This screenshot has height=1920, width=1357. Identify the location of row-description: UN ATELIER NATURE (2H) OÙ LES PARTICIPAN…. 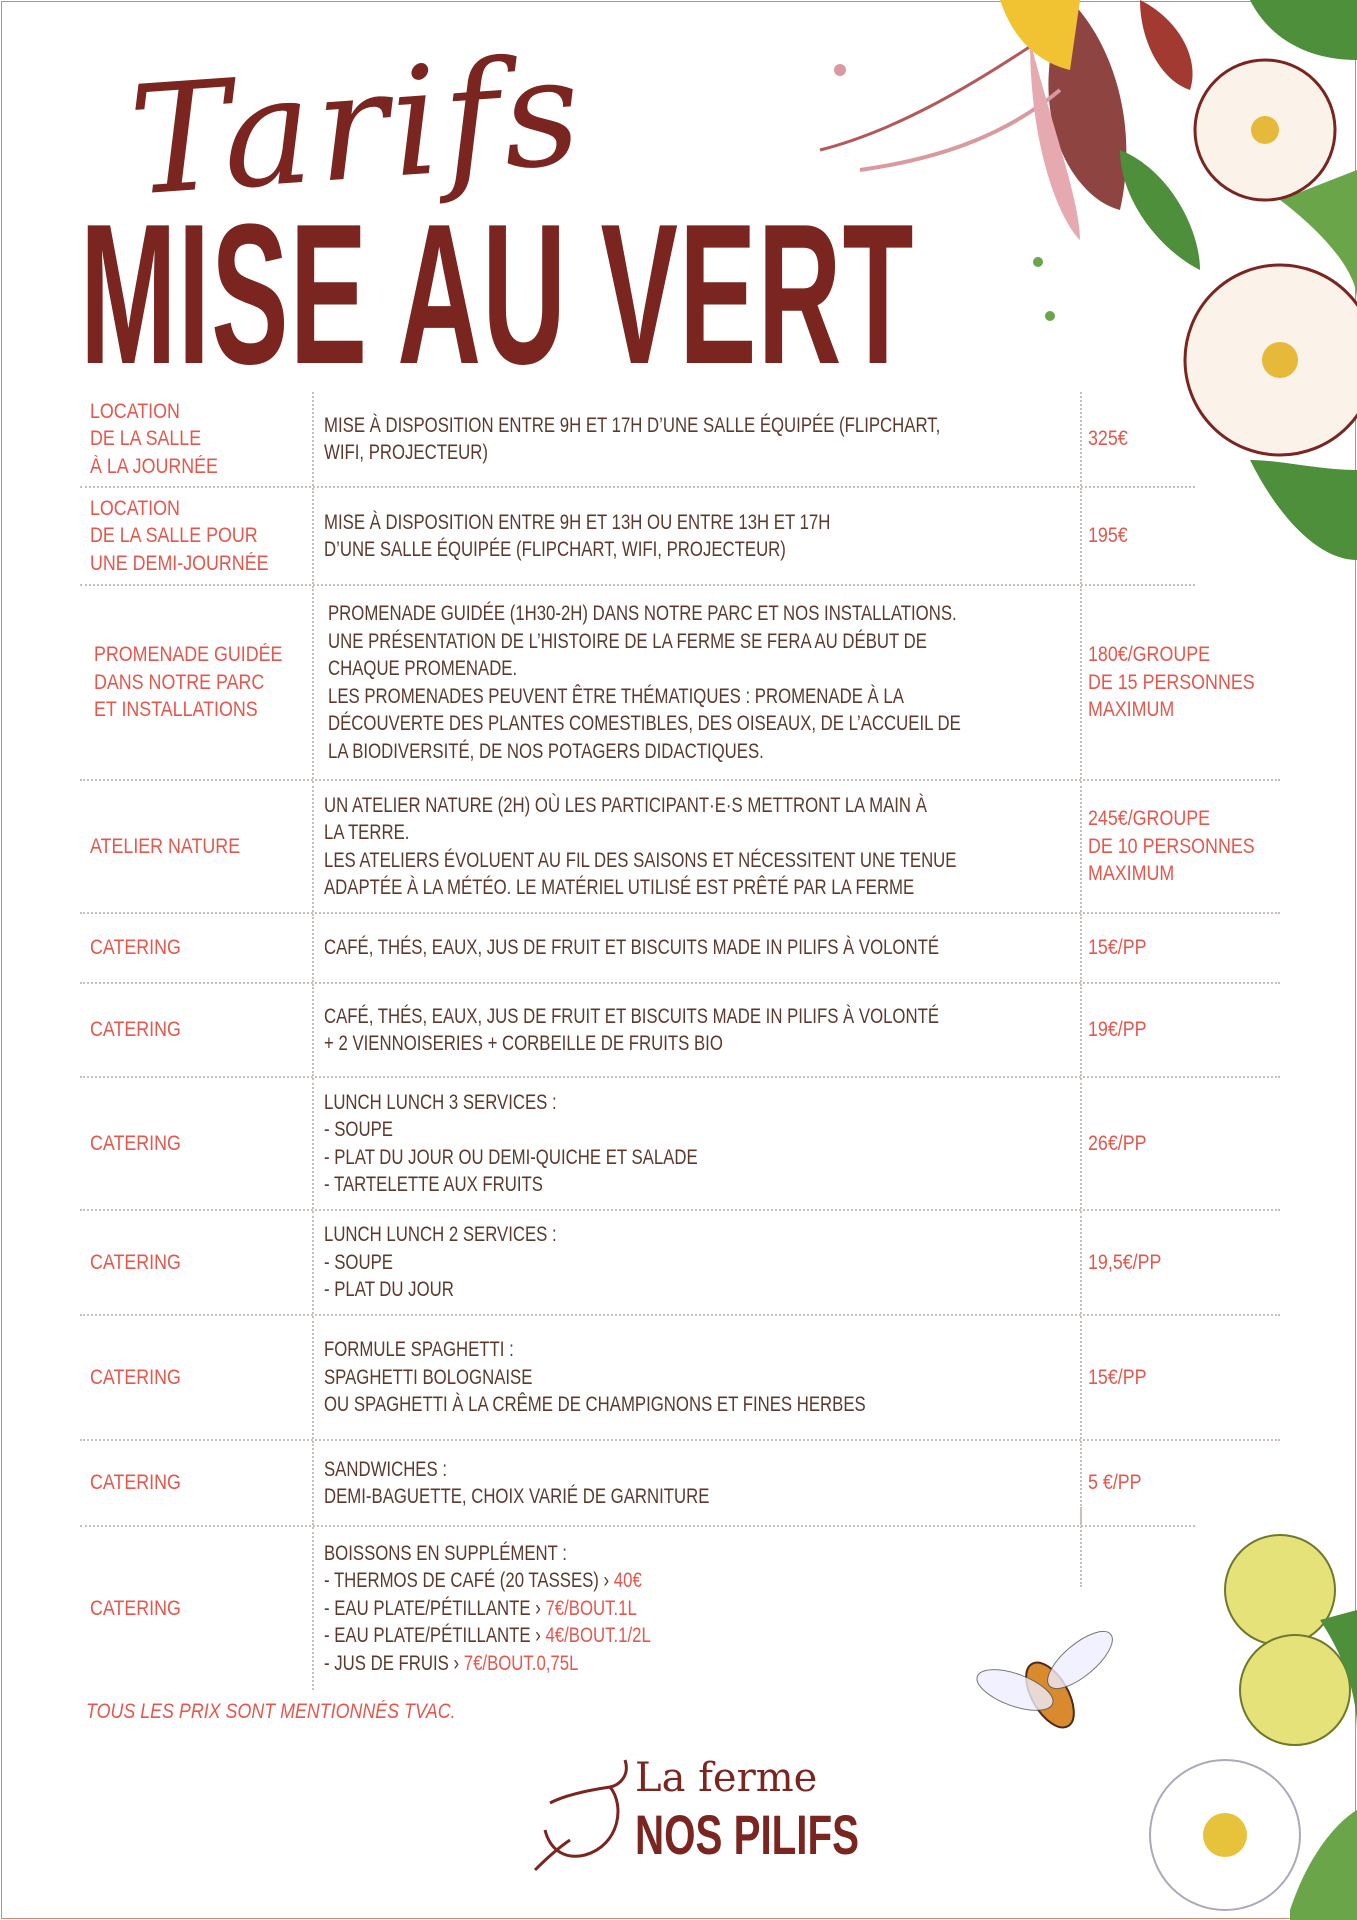
(640, 846).